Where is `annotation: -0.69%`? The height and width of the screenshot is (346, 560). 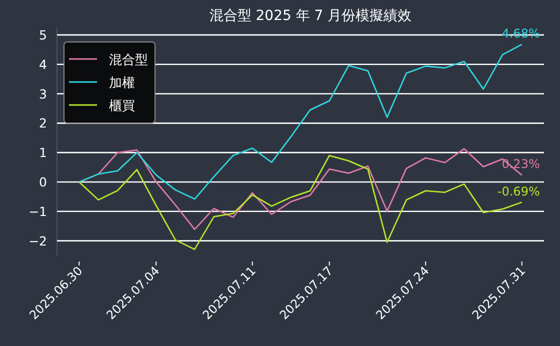
annotation: -0.69% is located at coordinates (518, 191).